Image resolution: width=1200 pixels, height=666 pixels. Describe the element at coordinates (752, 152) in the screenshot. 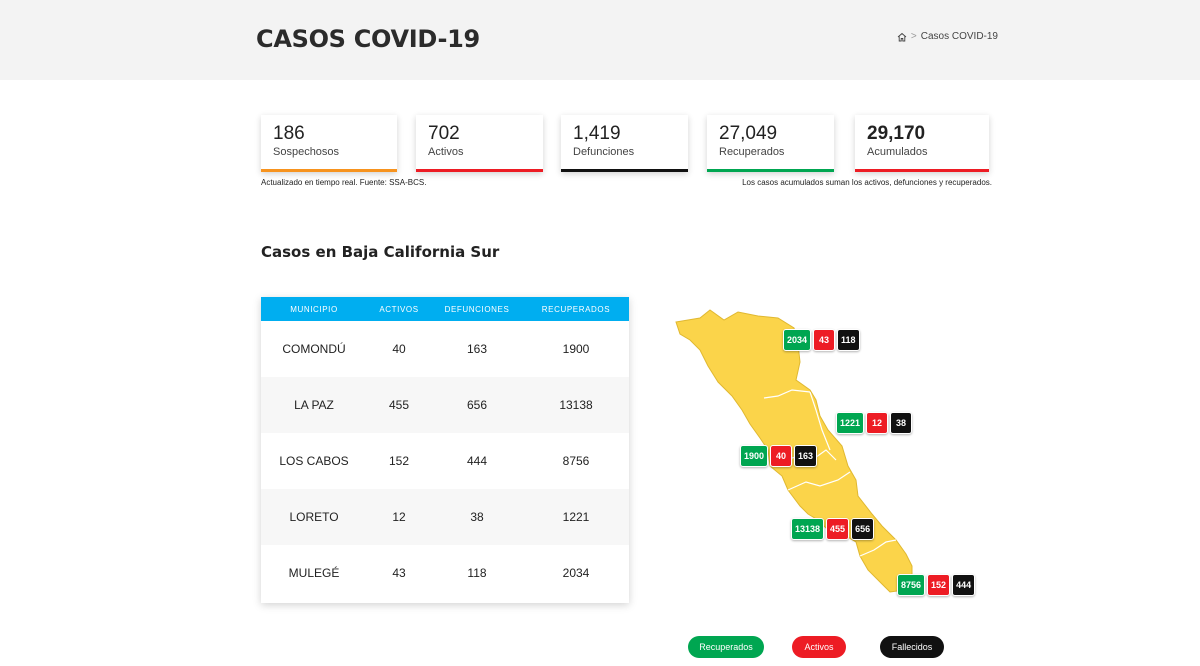

I see `card-label: Recuperados` at that location.